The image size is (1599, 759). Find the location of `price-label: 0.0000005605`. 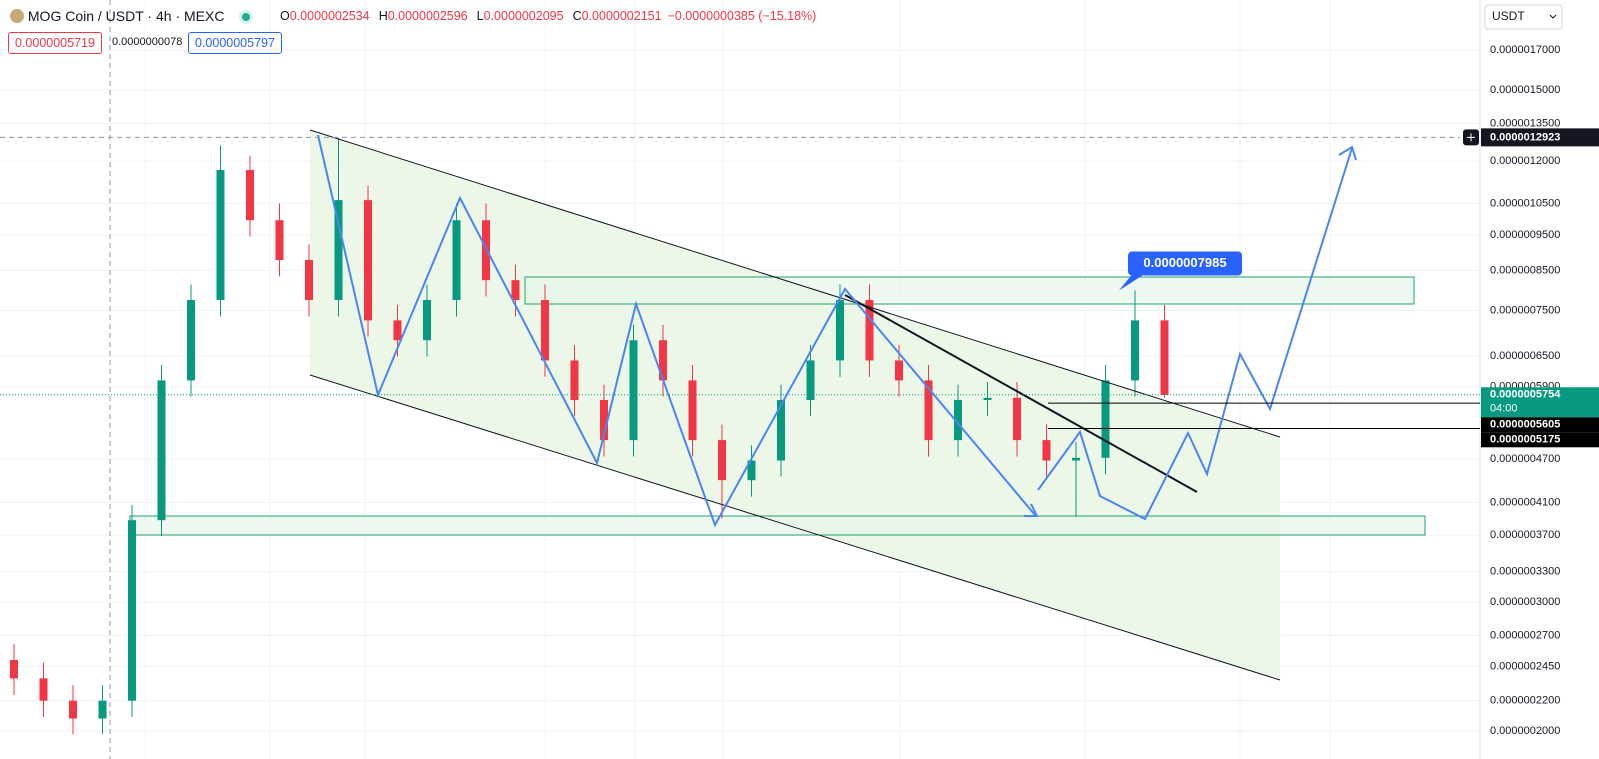

price-label: 0.0000005605 is located at coordinates (1525, 425).